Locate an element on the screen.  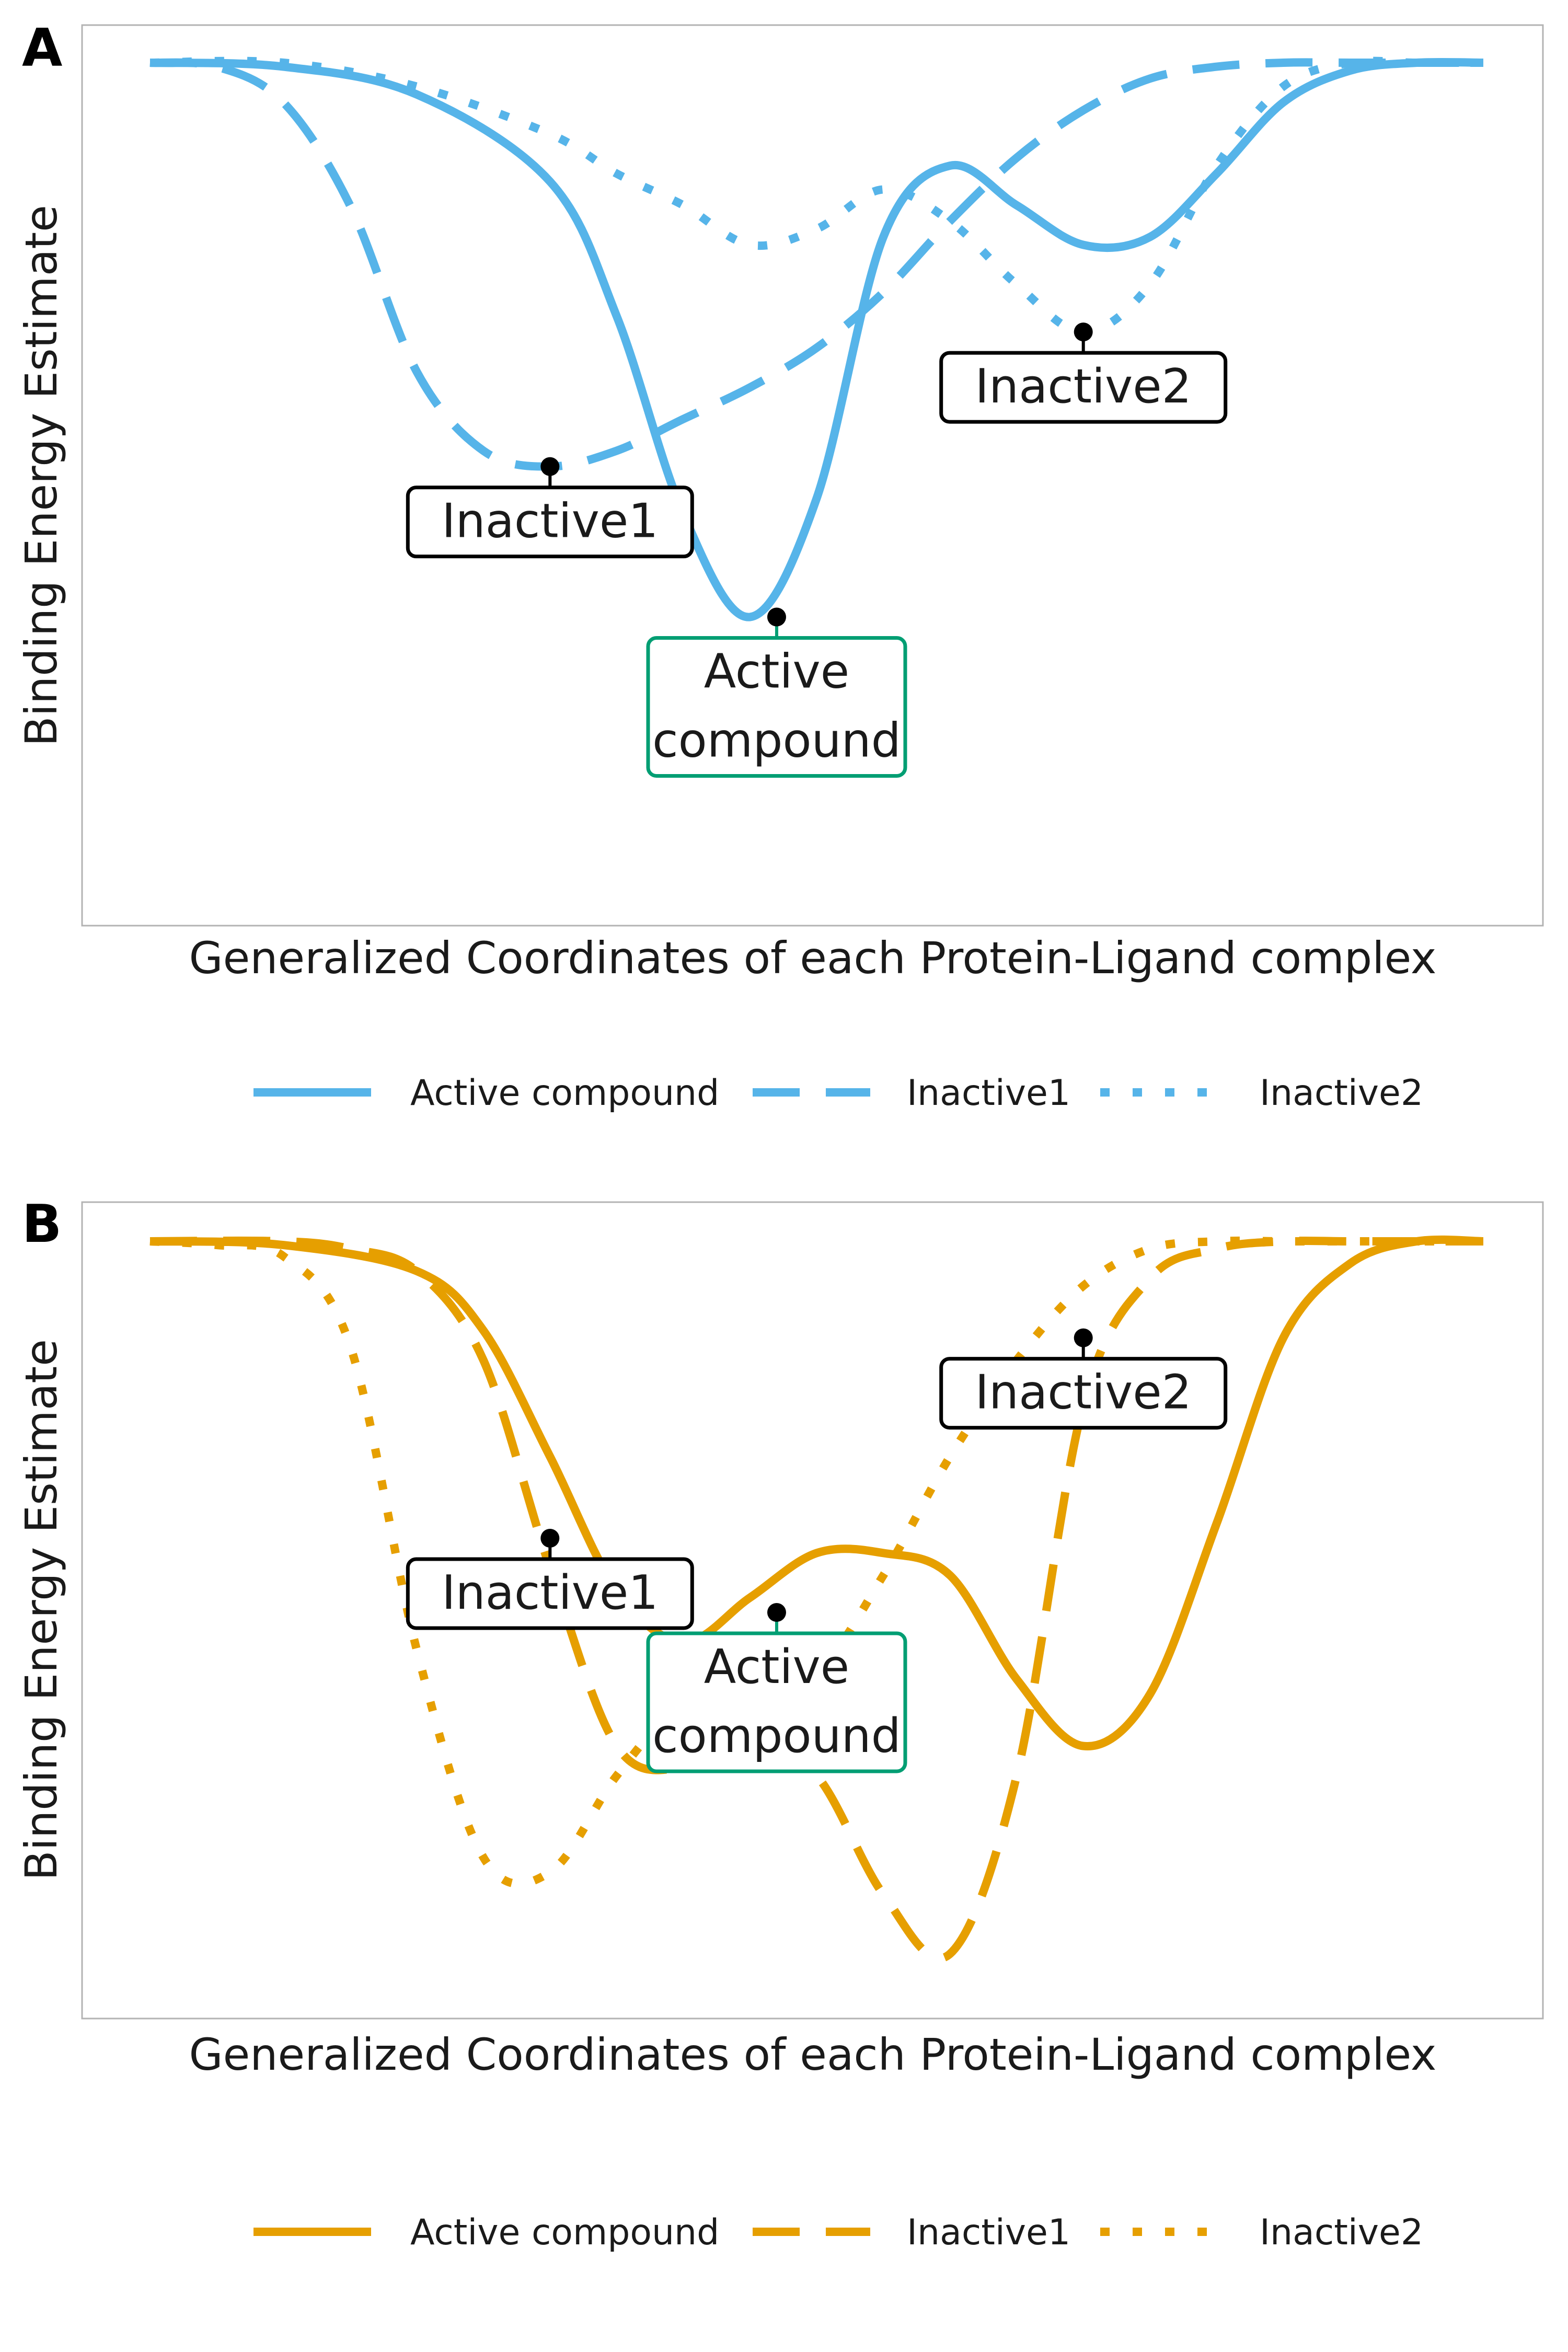
y-axis-title-a: Binding Energy Estimate is located at coordinates (41, 475).